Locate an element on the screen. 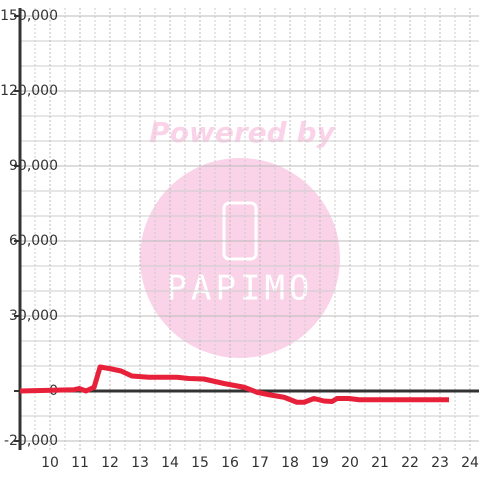 The image size is (480, 480). watermark-icon is located at coordinates (240, 231).